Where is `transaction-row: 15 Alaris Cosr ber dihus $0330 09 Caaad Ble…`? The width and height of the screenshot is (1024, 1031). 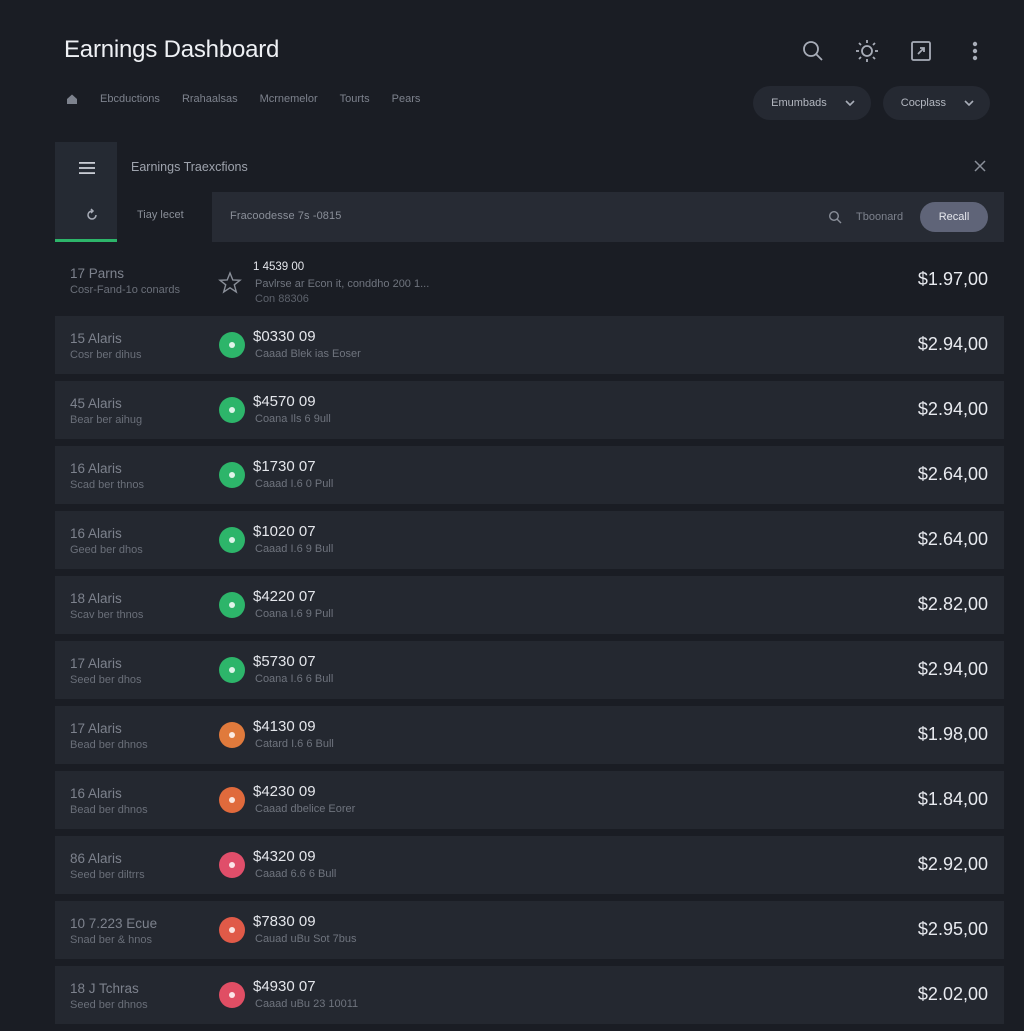 transaction-row: 15 Alaris Cosr ber dihus $0330 09 Caaad Ble… is located at coordinates (529, 345).